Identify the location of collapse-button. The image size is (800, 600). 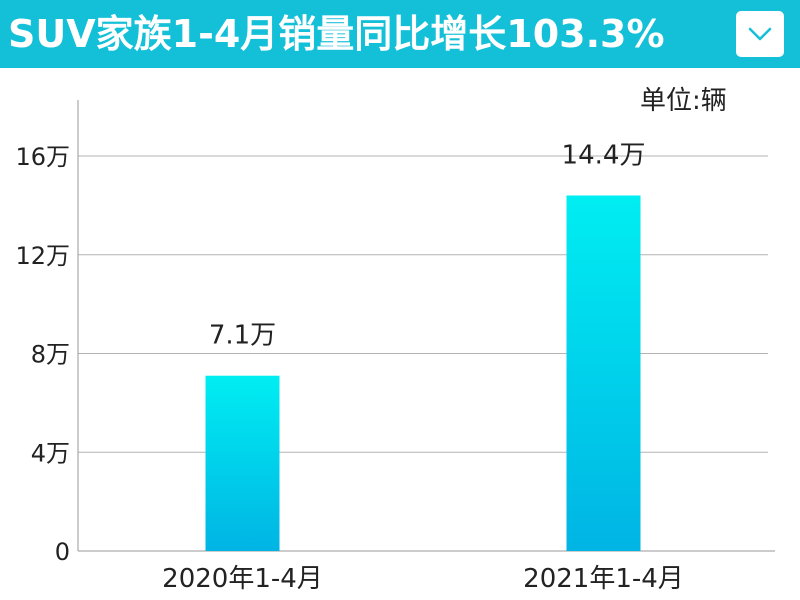
(760, 34).